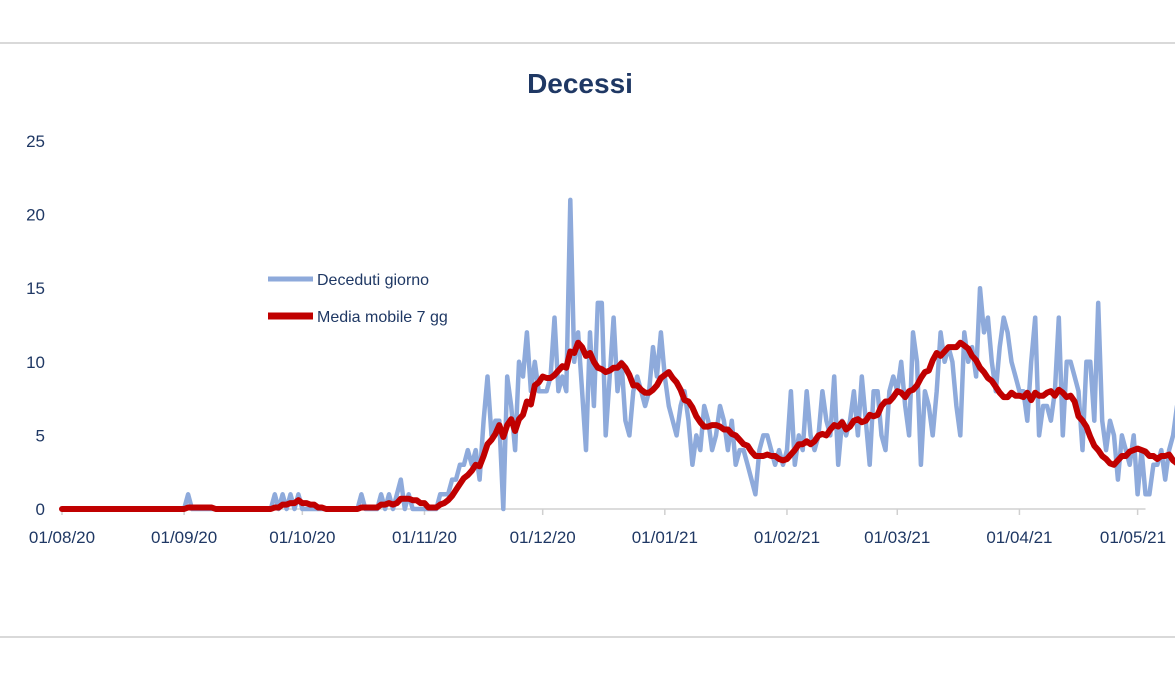 Image resolution: width=1175 pixels, height=677 pixels. I want to click on x-tick-label: 01/08/20, so click(62, 537).